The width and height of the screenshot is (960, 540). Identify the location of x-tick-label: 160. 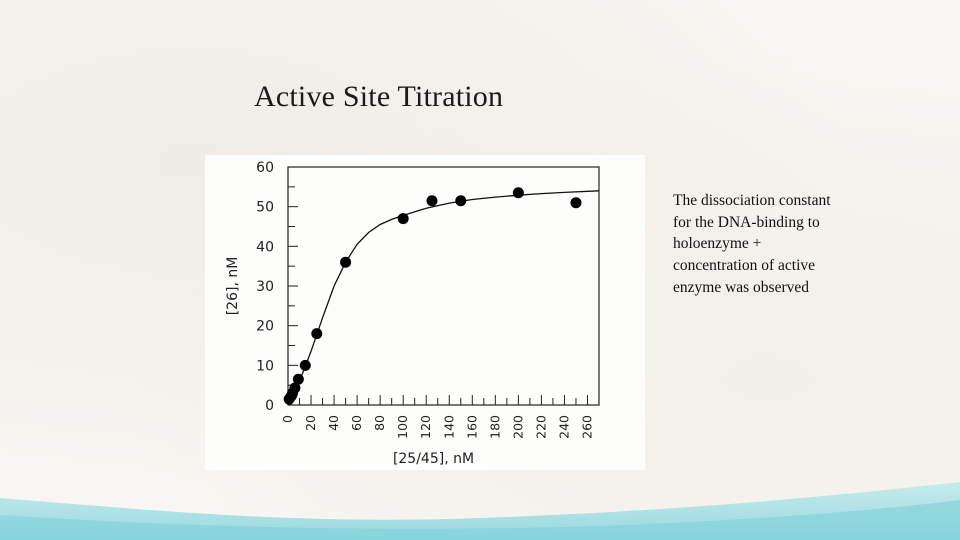
(471, 427).